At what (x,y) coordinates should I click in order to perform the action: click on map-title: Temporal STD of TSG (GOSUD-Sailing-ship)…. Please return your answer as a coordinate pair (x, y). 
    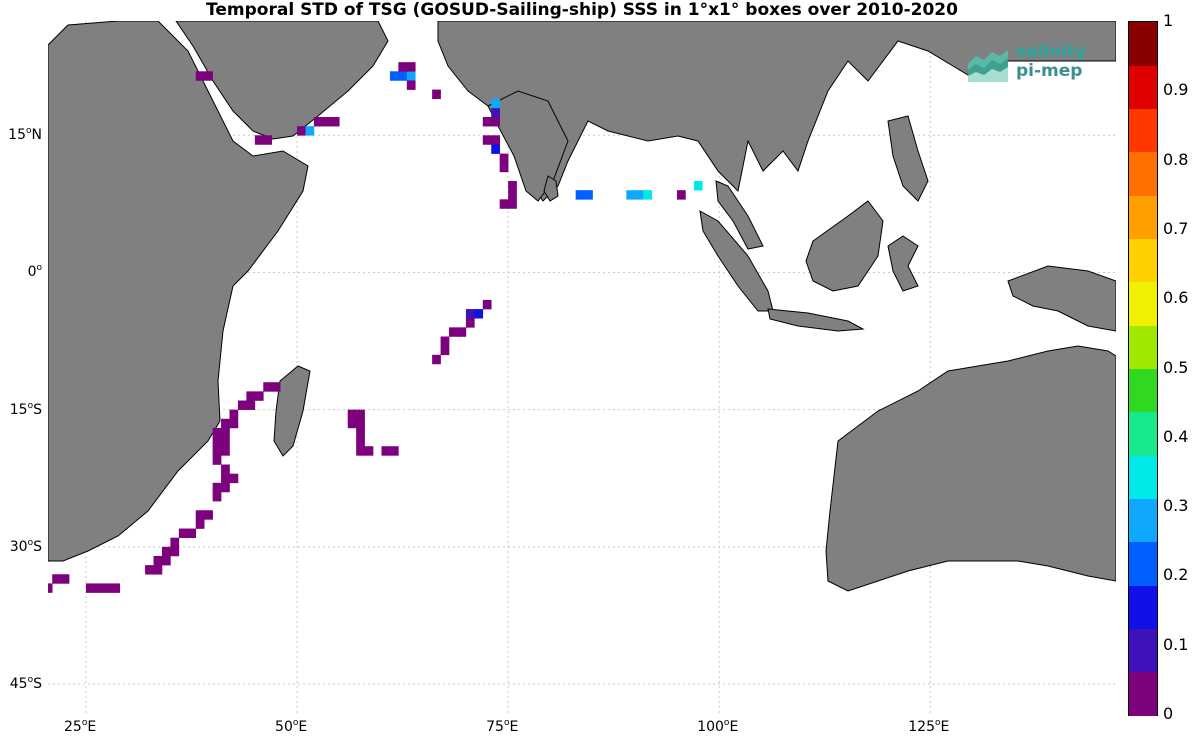
    Looking at the image, I should click on (582, 10).